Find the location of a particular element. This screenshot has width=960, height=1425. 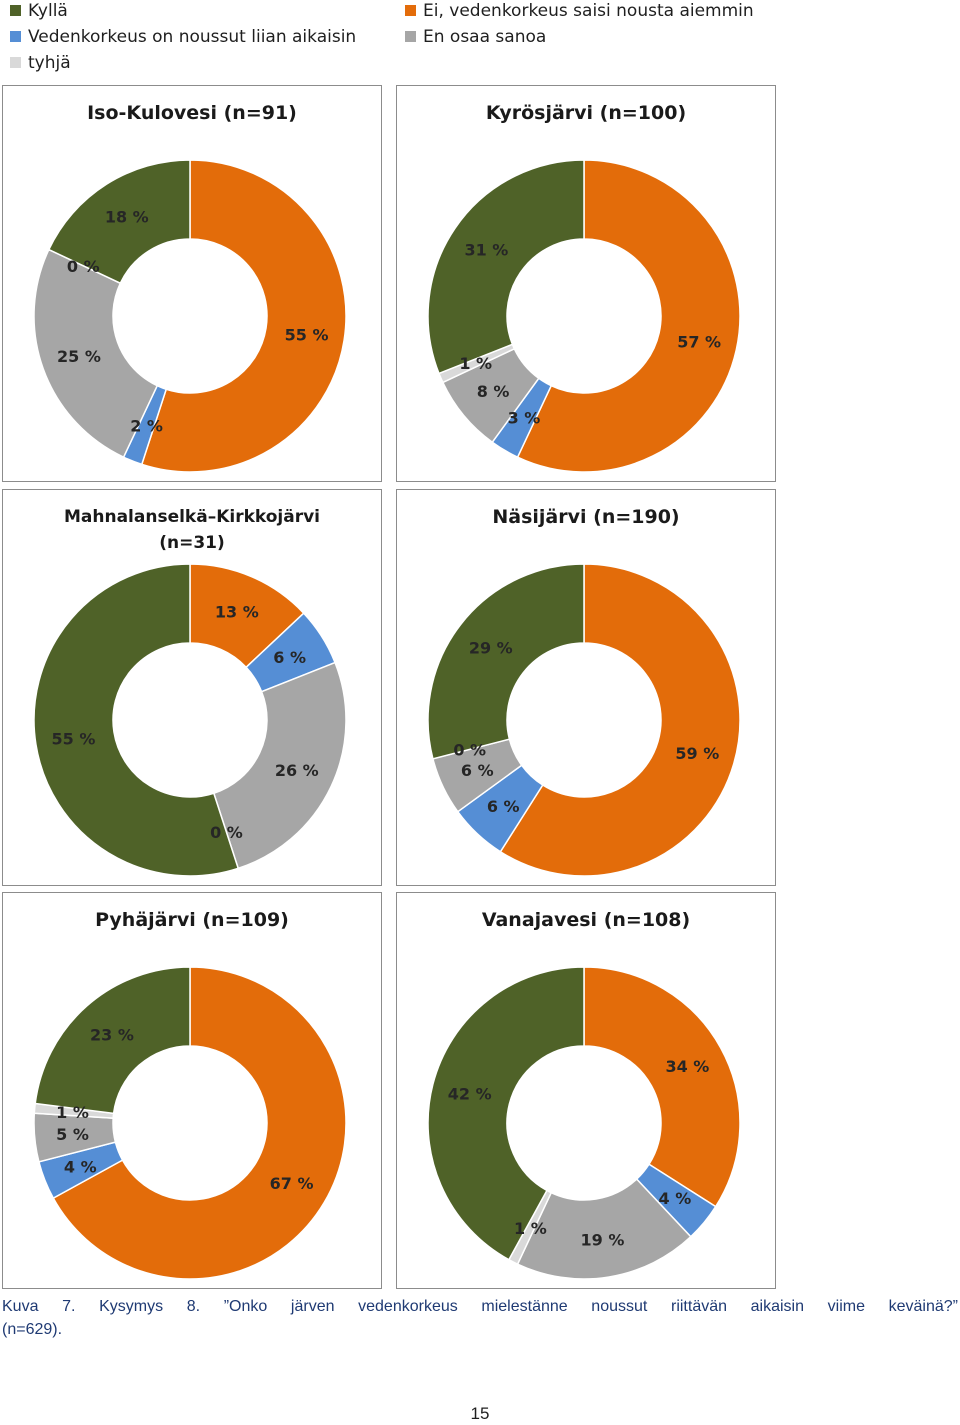

legend-item-ei: Ei, vedenkorkeus saisi nousta aiemmin is located at coordinates (579, 11).